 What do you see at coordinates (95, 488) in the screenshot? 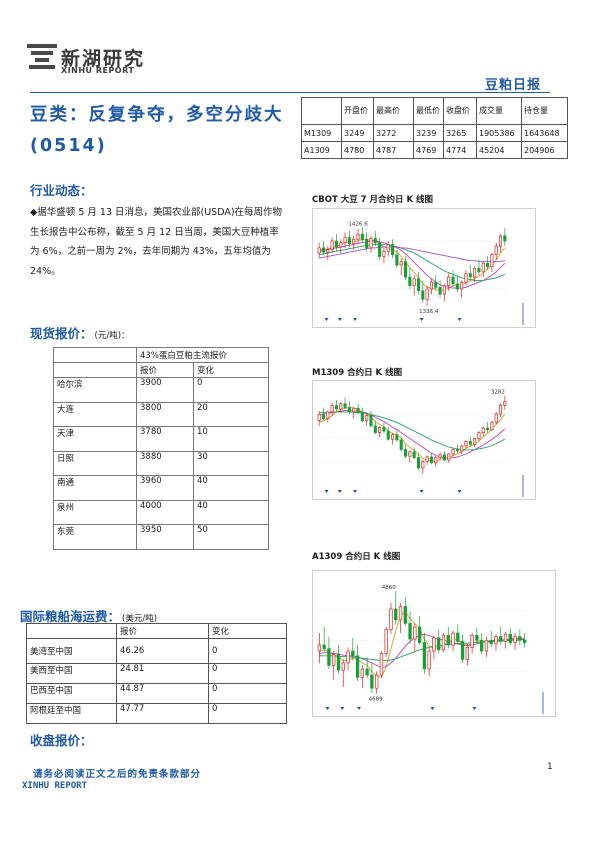
I see `city-cell: 南通` at bounding box center [95, 488].